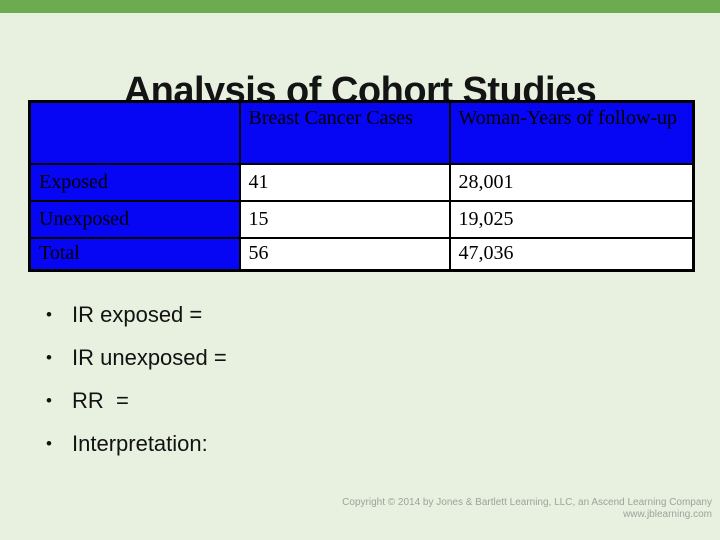 Image resolution: width=720 pixels, height=540 pixels. Describe the element at coordinates (571, 182) in the screenshot. I see `woman-years-value: 28,001` at that location.